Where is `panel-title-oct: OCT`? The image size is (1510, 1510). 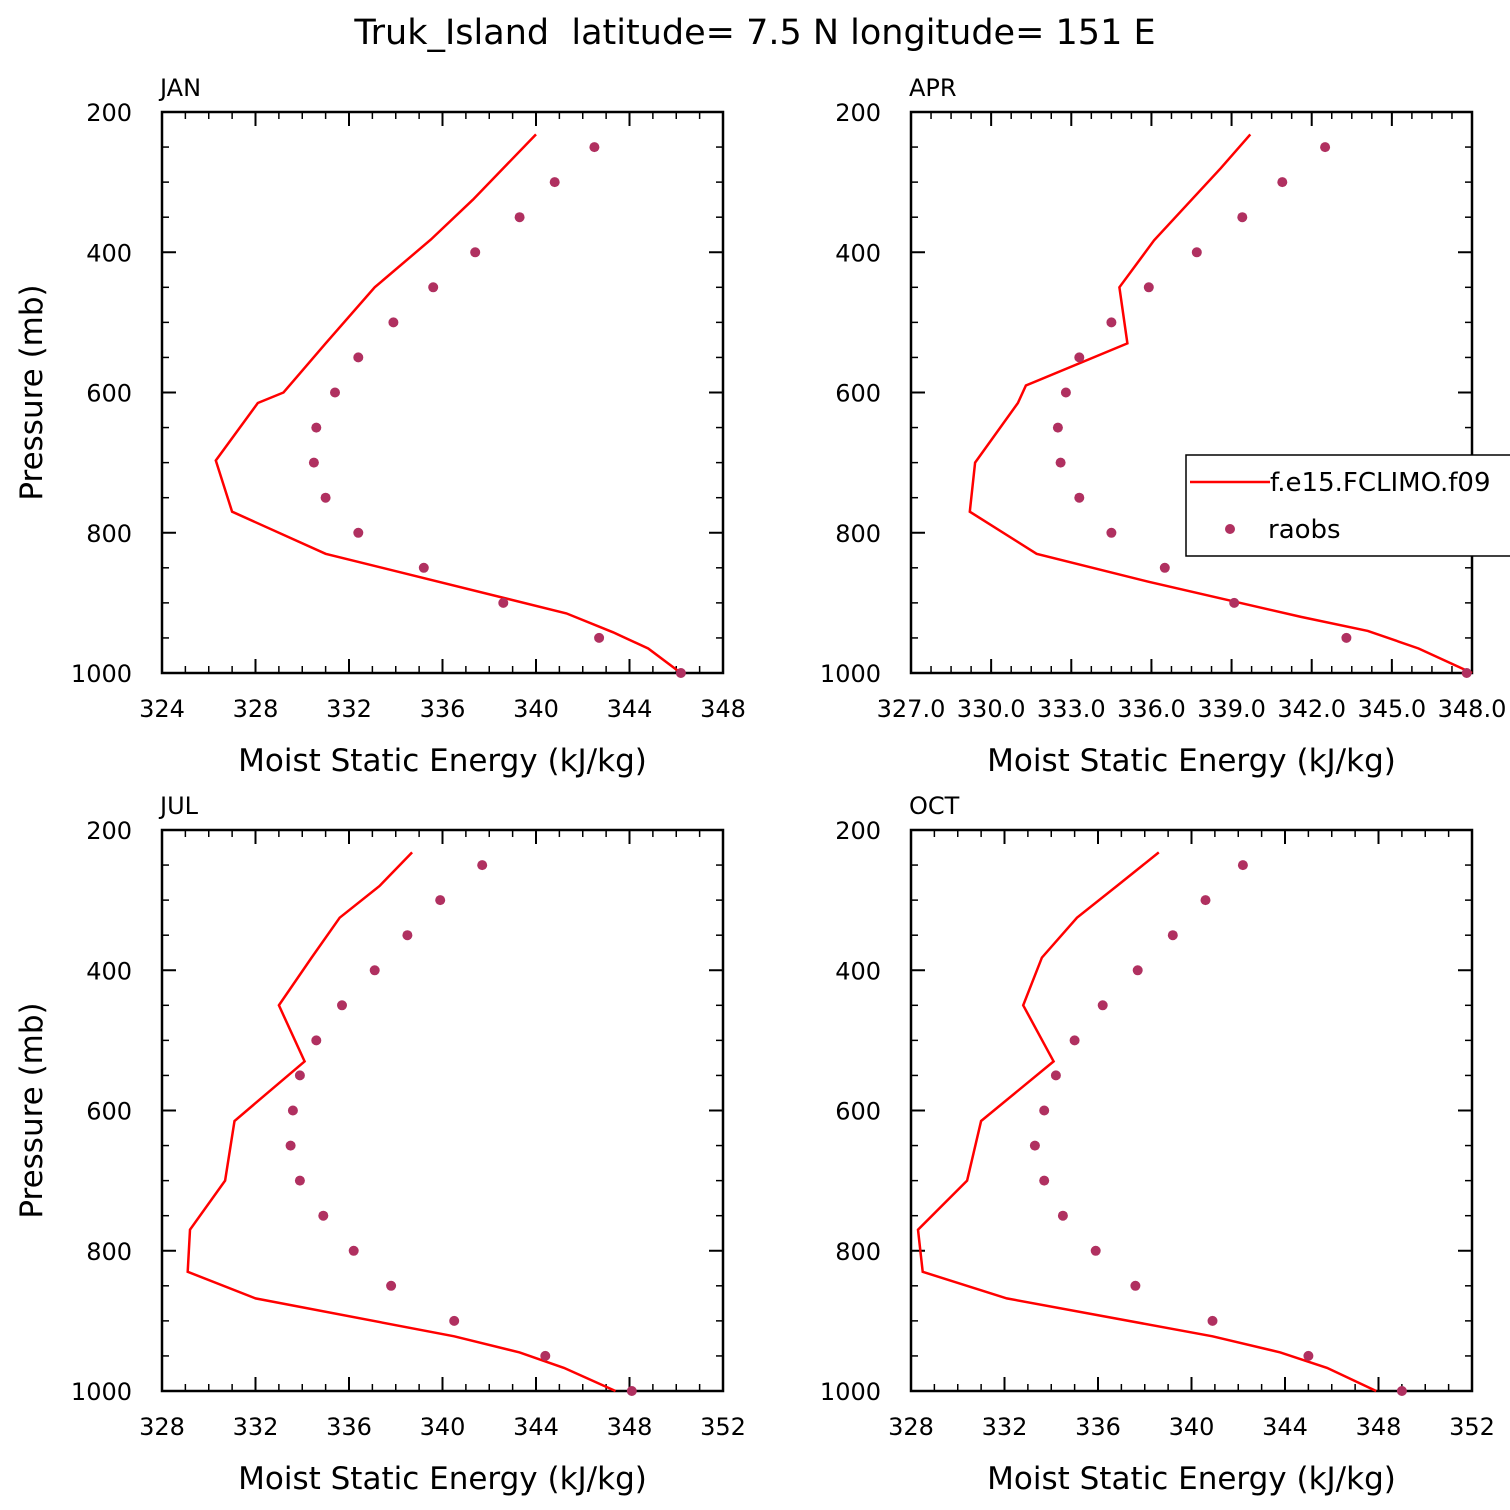
panel-title-oct: OCT is located at coordinates (934, 806).